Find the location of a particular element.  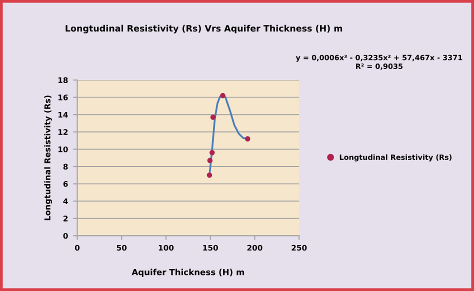

chart-title: Longtudinal Resistivity (Rs) Vrs Aquifer Thickness (H) m is located at coordinates (204, 29).